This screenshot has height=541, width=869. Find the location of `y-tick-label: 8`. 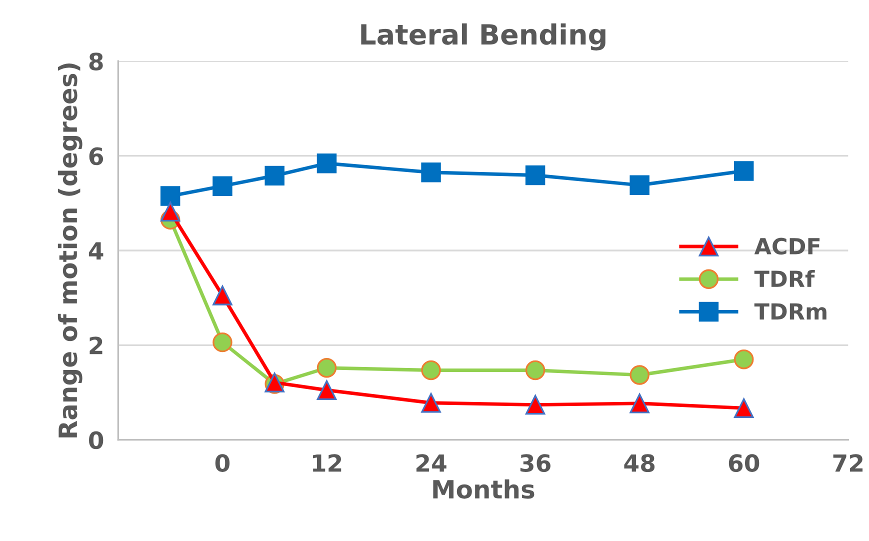

y-tick-label: 8 is located at coordinates (96, 61).